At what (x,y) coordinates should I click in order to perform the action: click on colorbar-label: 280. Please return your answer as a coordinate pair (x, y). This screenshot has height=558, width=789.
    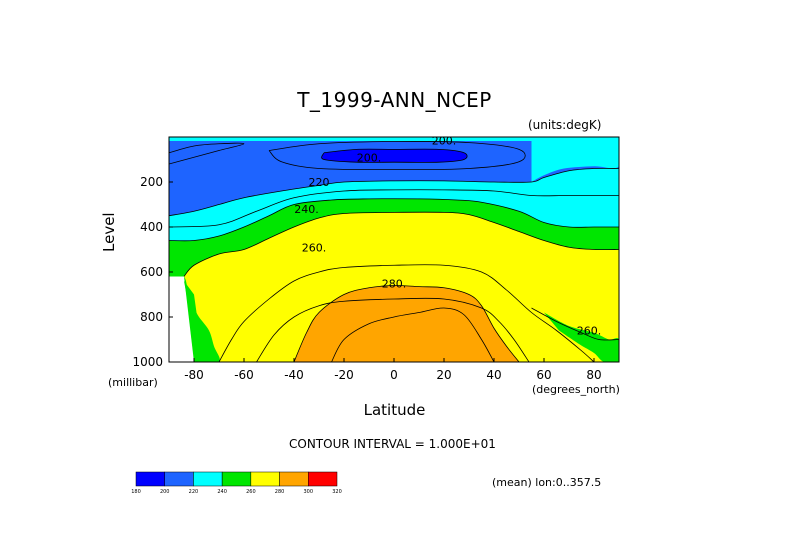
    Looking at the image, I should click on (280, 492).